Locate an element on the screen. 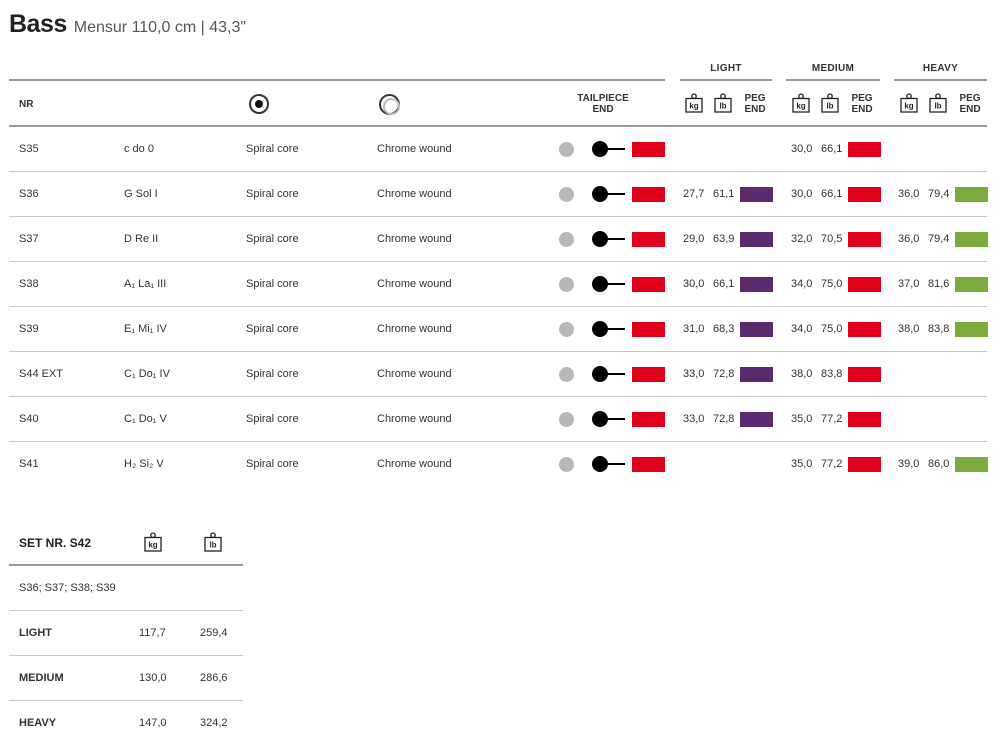  set-row-kg: 130,0 is located at coordinates (153, 678).